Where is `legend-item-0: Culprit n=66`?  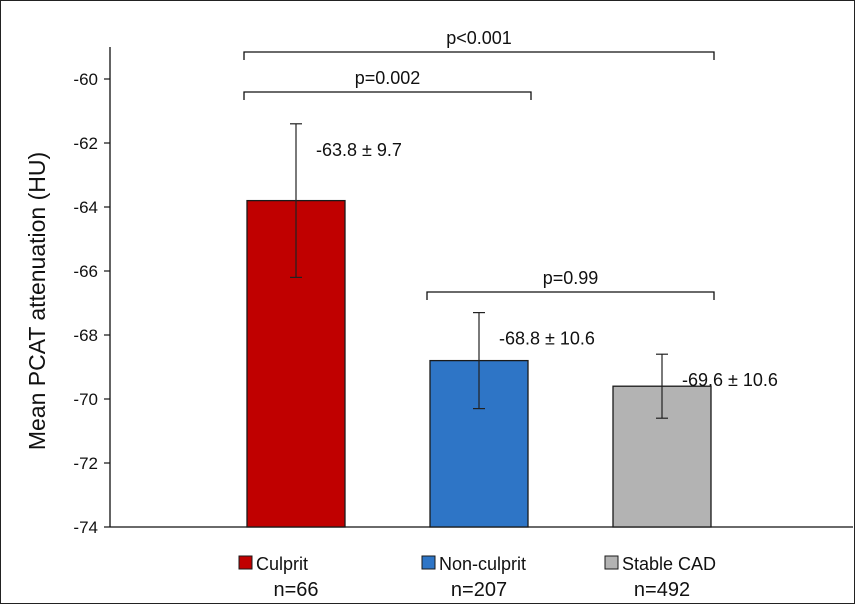
legend-item-0: Culprit n=66 is located at coordinates (278, 577).